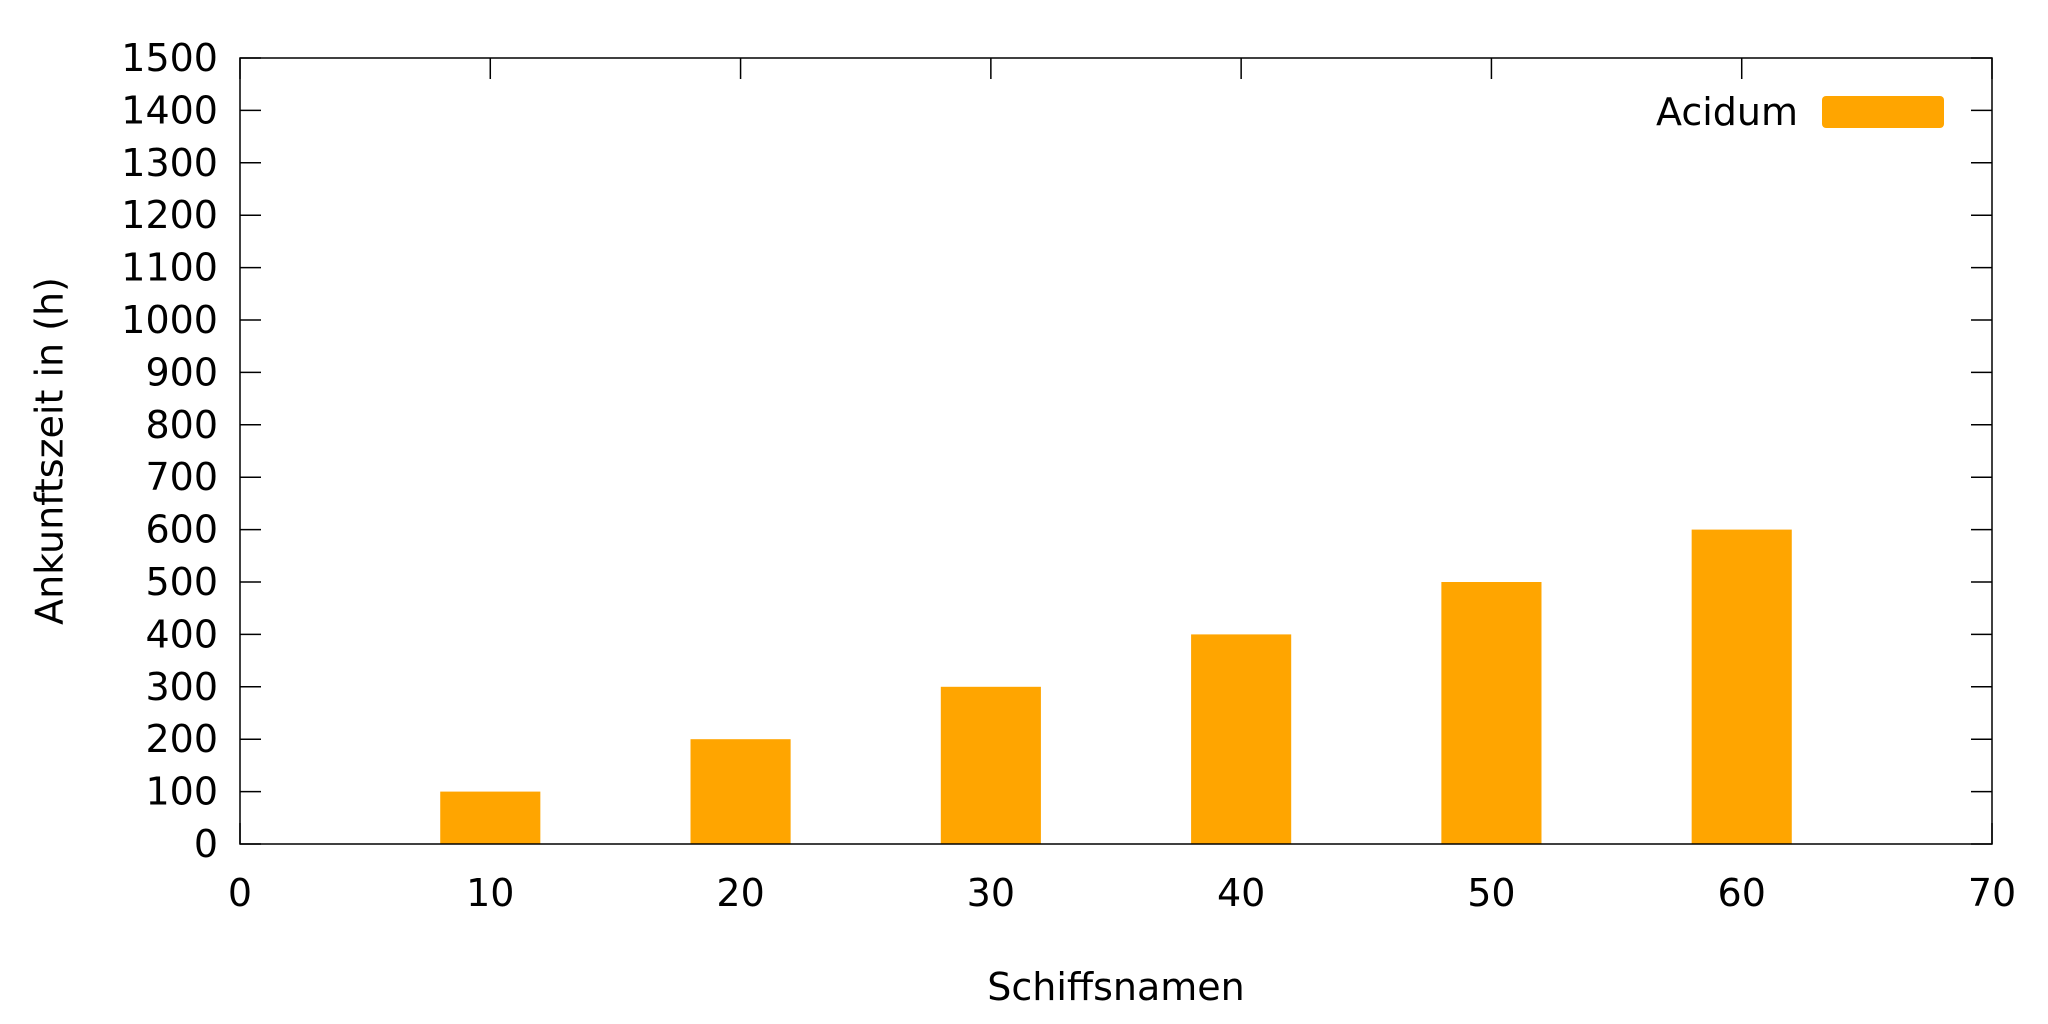  Describe the element at coordinates (181, 372) in the screenshot. I see `y-tick-label: 900` at that location.